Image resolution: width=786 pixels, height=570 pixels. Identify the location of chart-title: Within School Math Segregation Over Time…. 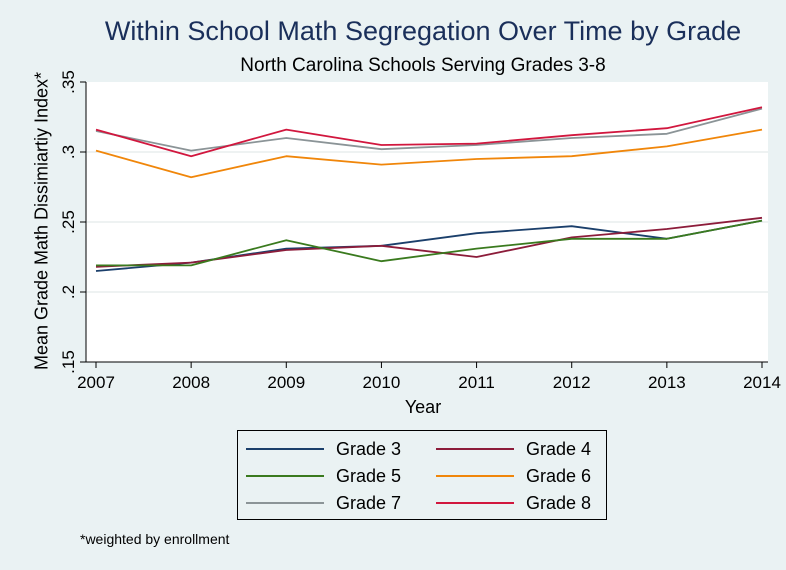
(423, 31).